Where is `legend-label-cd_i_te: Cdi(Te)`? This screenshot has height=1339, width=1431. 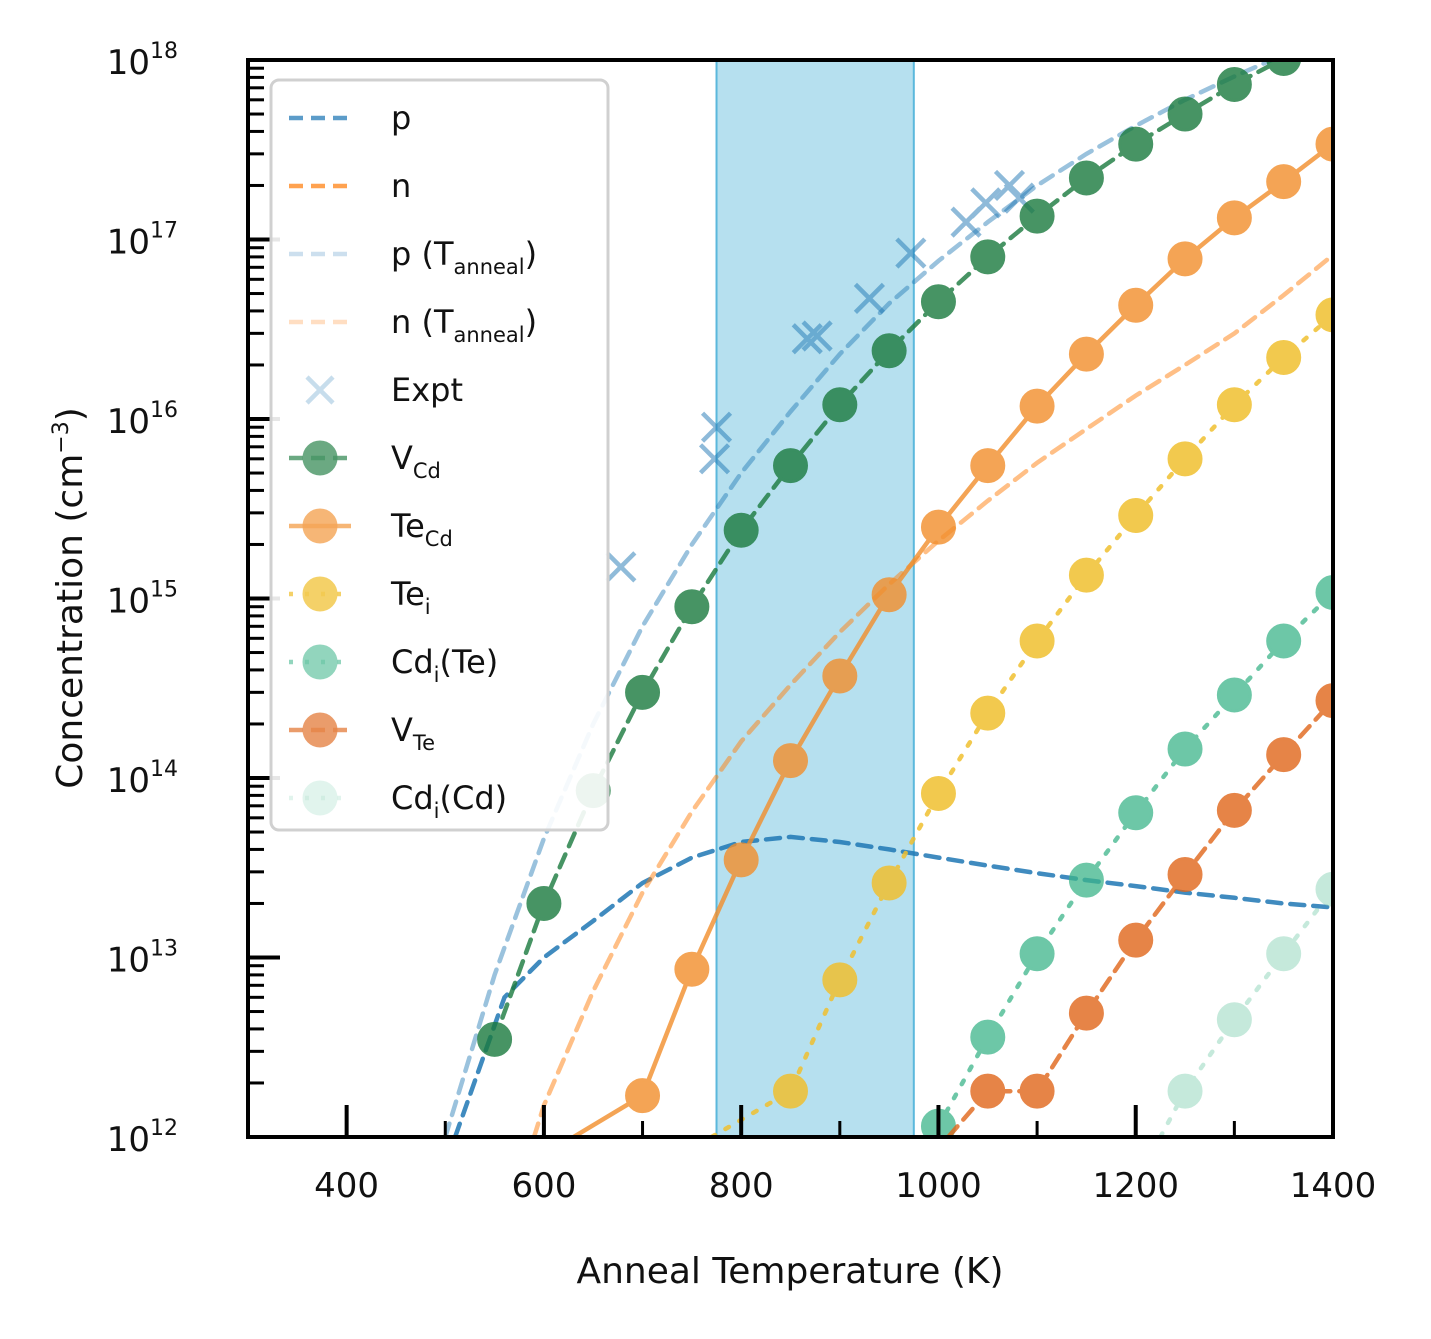
legend-label-cd_i_te: Cdi(Te) is located at coordinates (444, 665).